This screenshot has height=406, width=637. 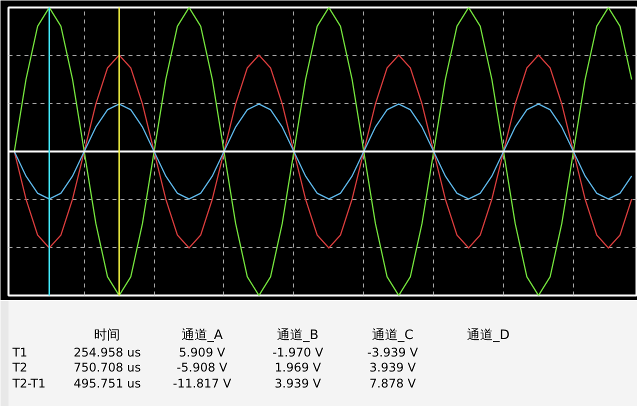 What do you see at coordinates (107, 367) in the screenshot?
I see `text: 750.708 us` at bounding box center [107, 367].